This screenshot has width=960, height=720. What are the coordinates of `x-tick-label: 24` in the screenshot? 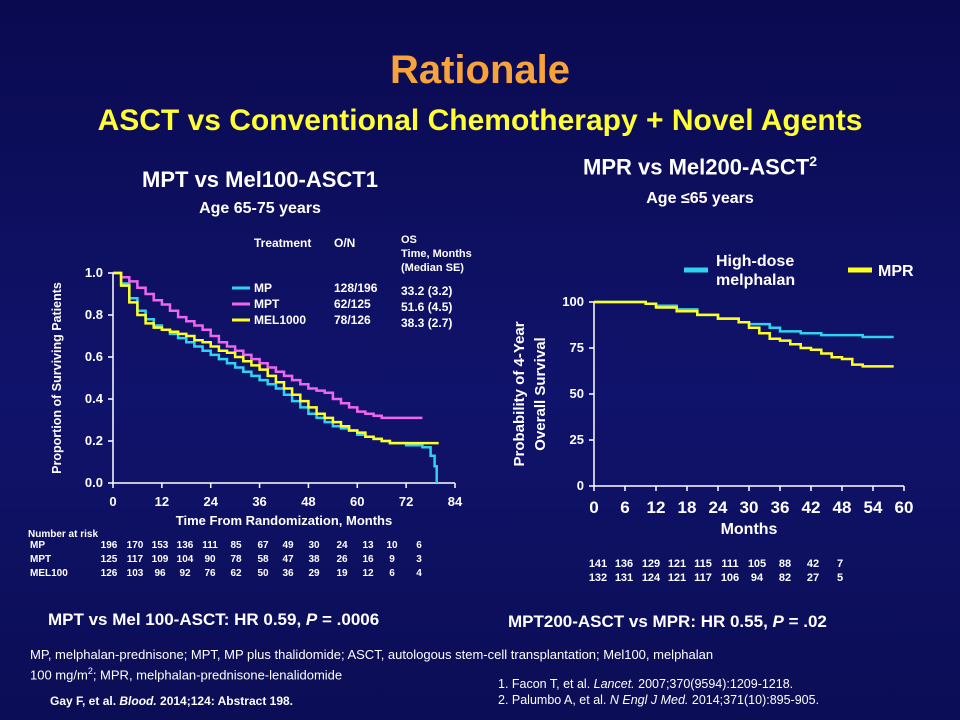 It's located at (718, 507).